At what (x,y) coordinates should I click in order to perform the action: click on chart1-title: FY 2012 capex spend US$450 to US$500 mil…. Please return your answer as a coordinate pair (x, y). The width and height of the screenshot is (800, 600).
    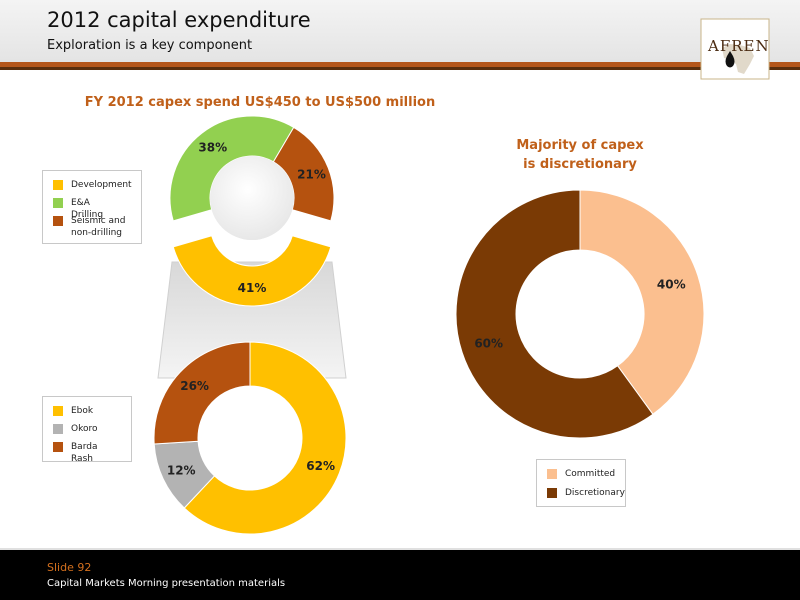
    Looking at the image, I should click on (260, 102).